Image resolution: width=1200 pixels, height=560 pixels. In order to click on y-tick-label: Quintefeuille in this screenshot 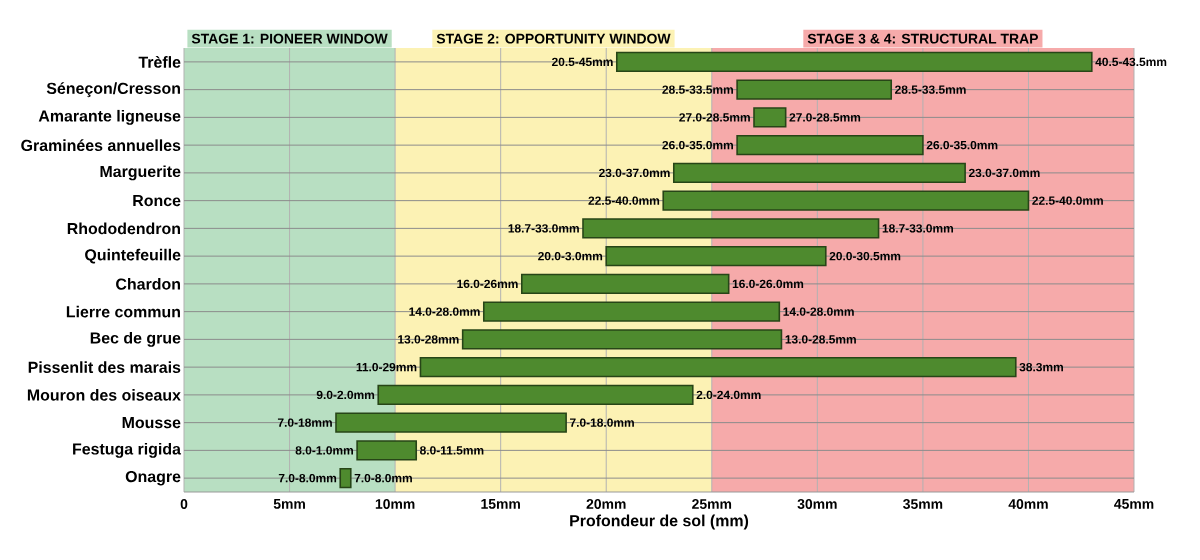, I will do `click(133, 256)`.